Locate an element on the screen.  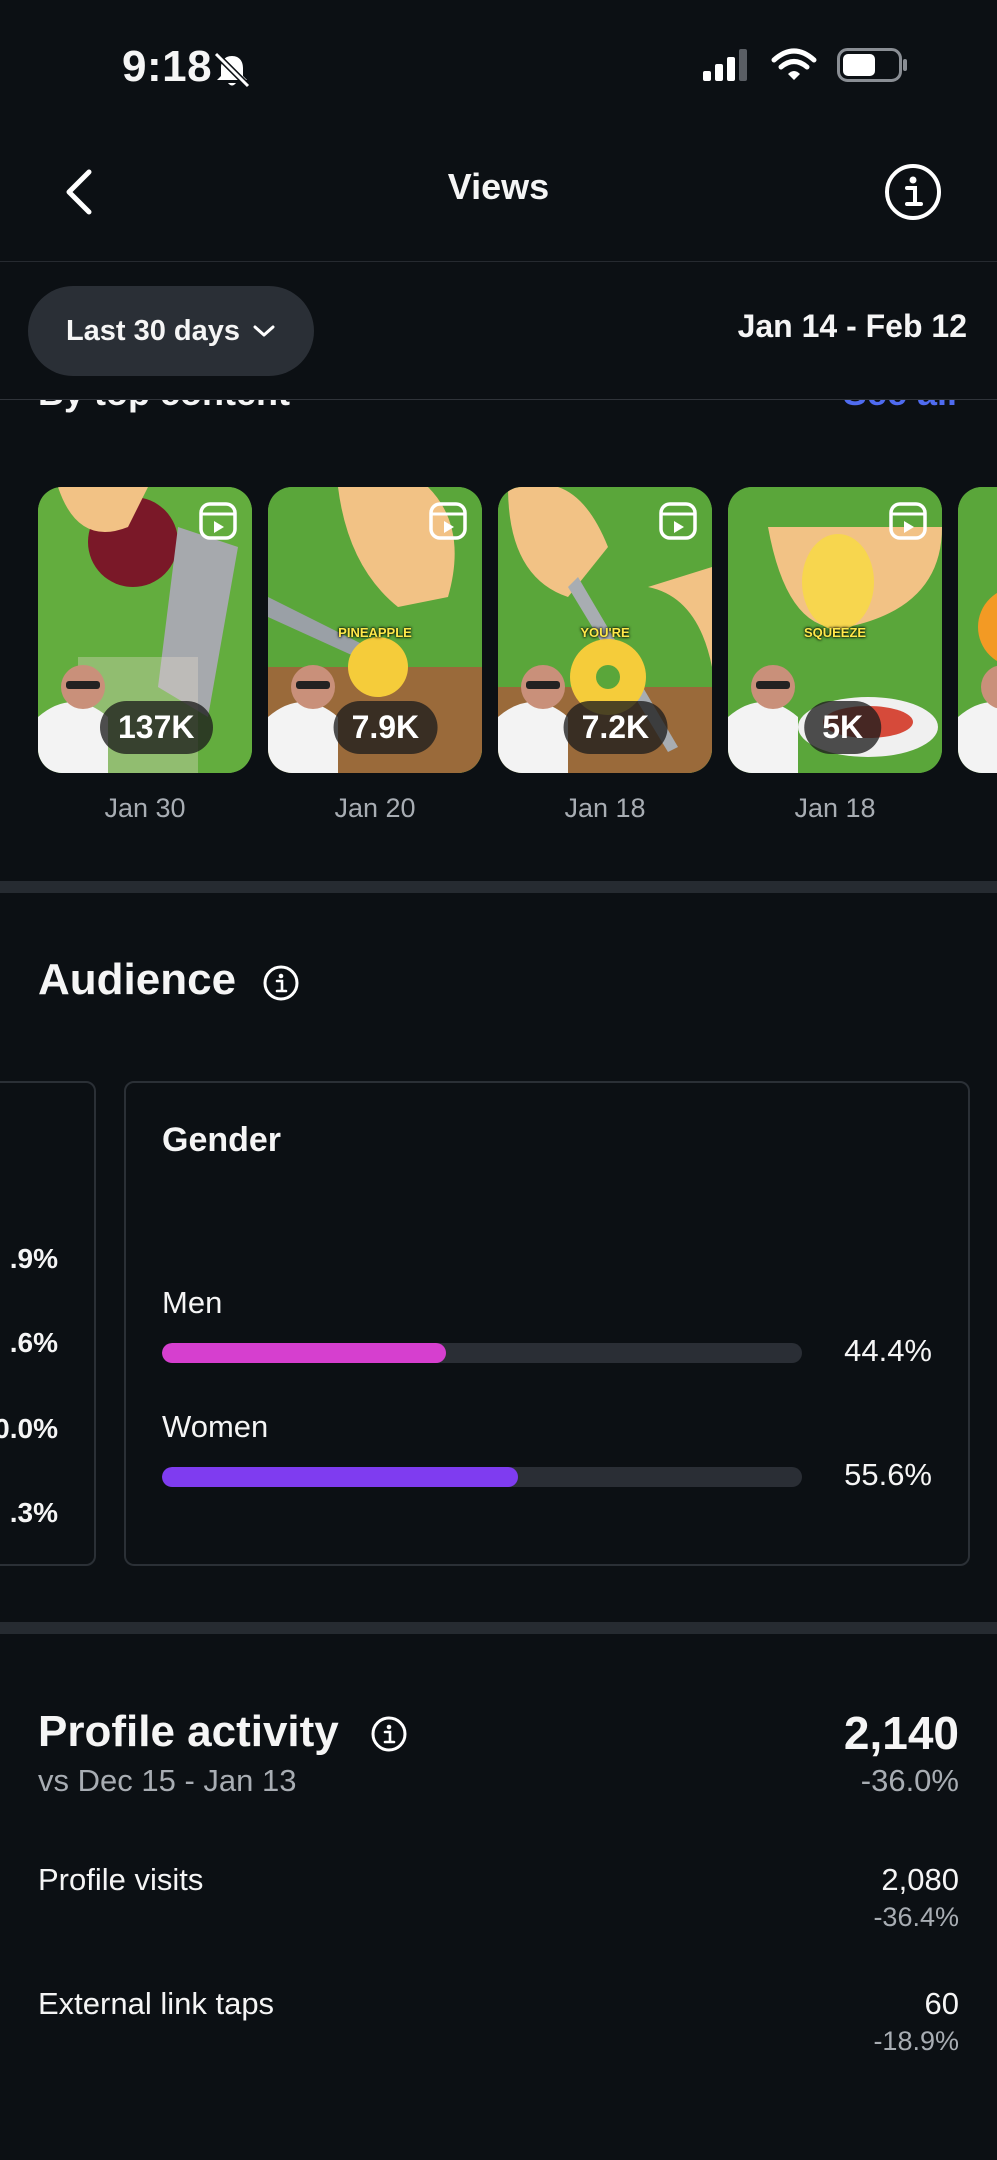
gender-label-men: Men is located at coordinates (192, 1302).